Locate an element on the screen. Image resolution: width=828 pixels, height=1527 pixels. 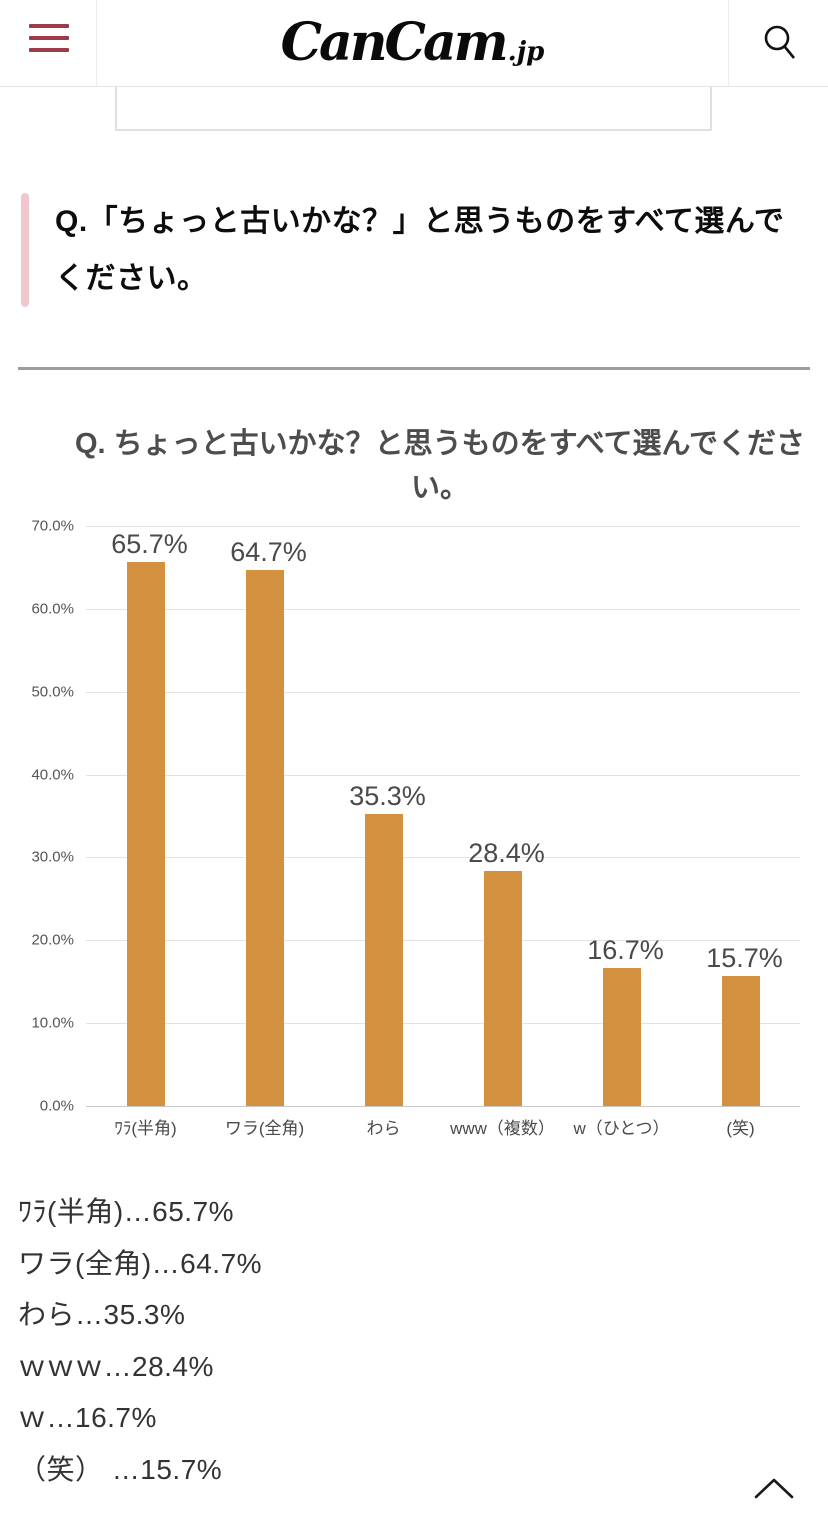
result-item: （笑） …15.7% is located at coordinates (120, 1469).